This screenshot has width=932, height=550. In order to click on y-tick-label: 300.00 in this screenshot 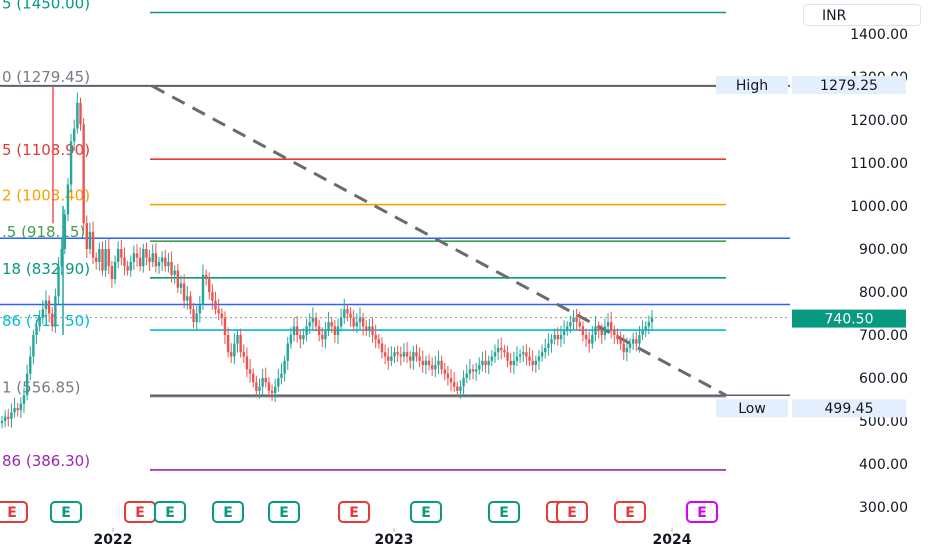, I will do `click(883, 508)`.